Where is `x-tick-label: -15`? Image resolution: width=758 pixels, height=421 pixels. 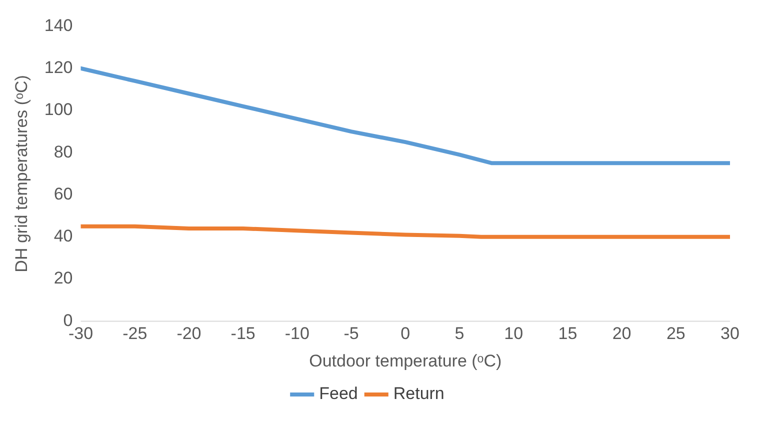
x-tick-label: -15 is located at coordinates (243, 334).